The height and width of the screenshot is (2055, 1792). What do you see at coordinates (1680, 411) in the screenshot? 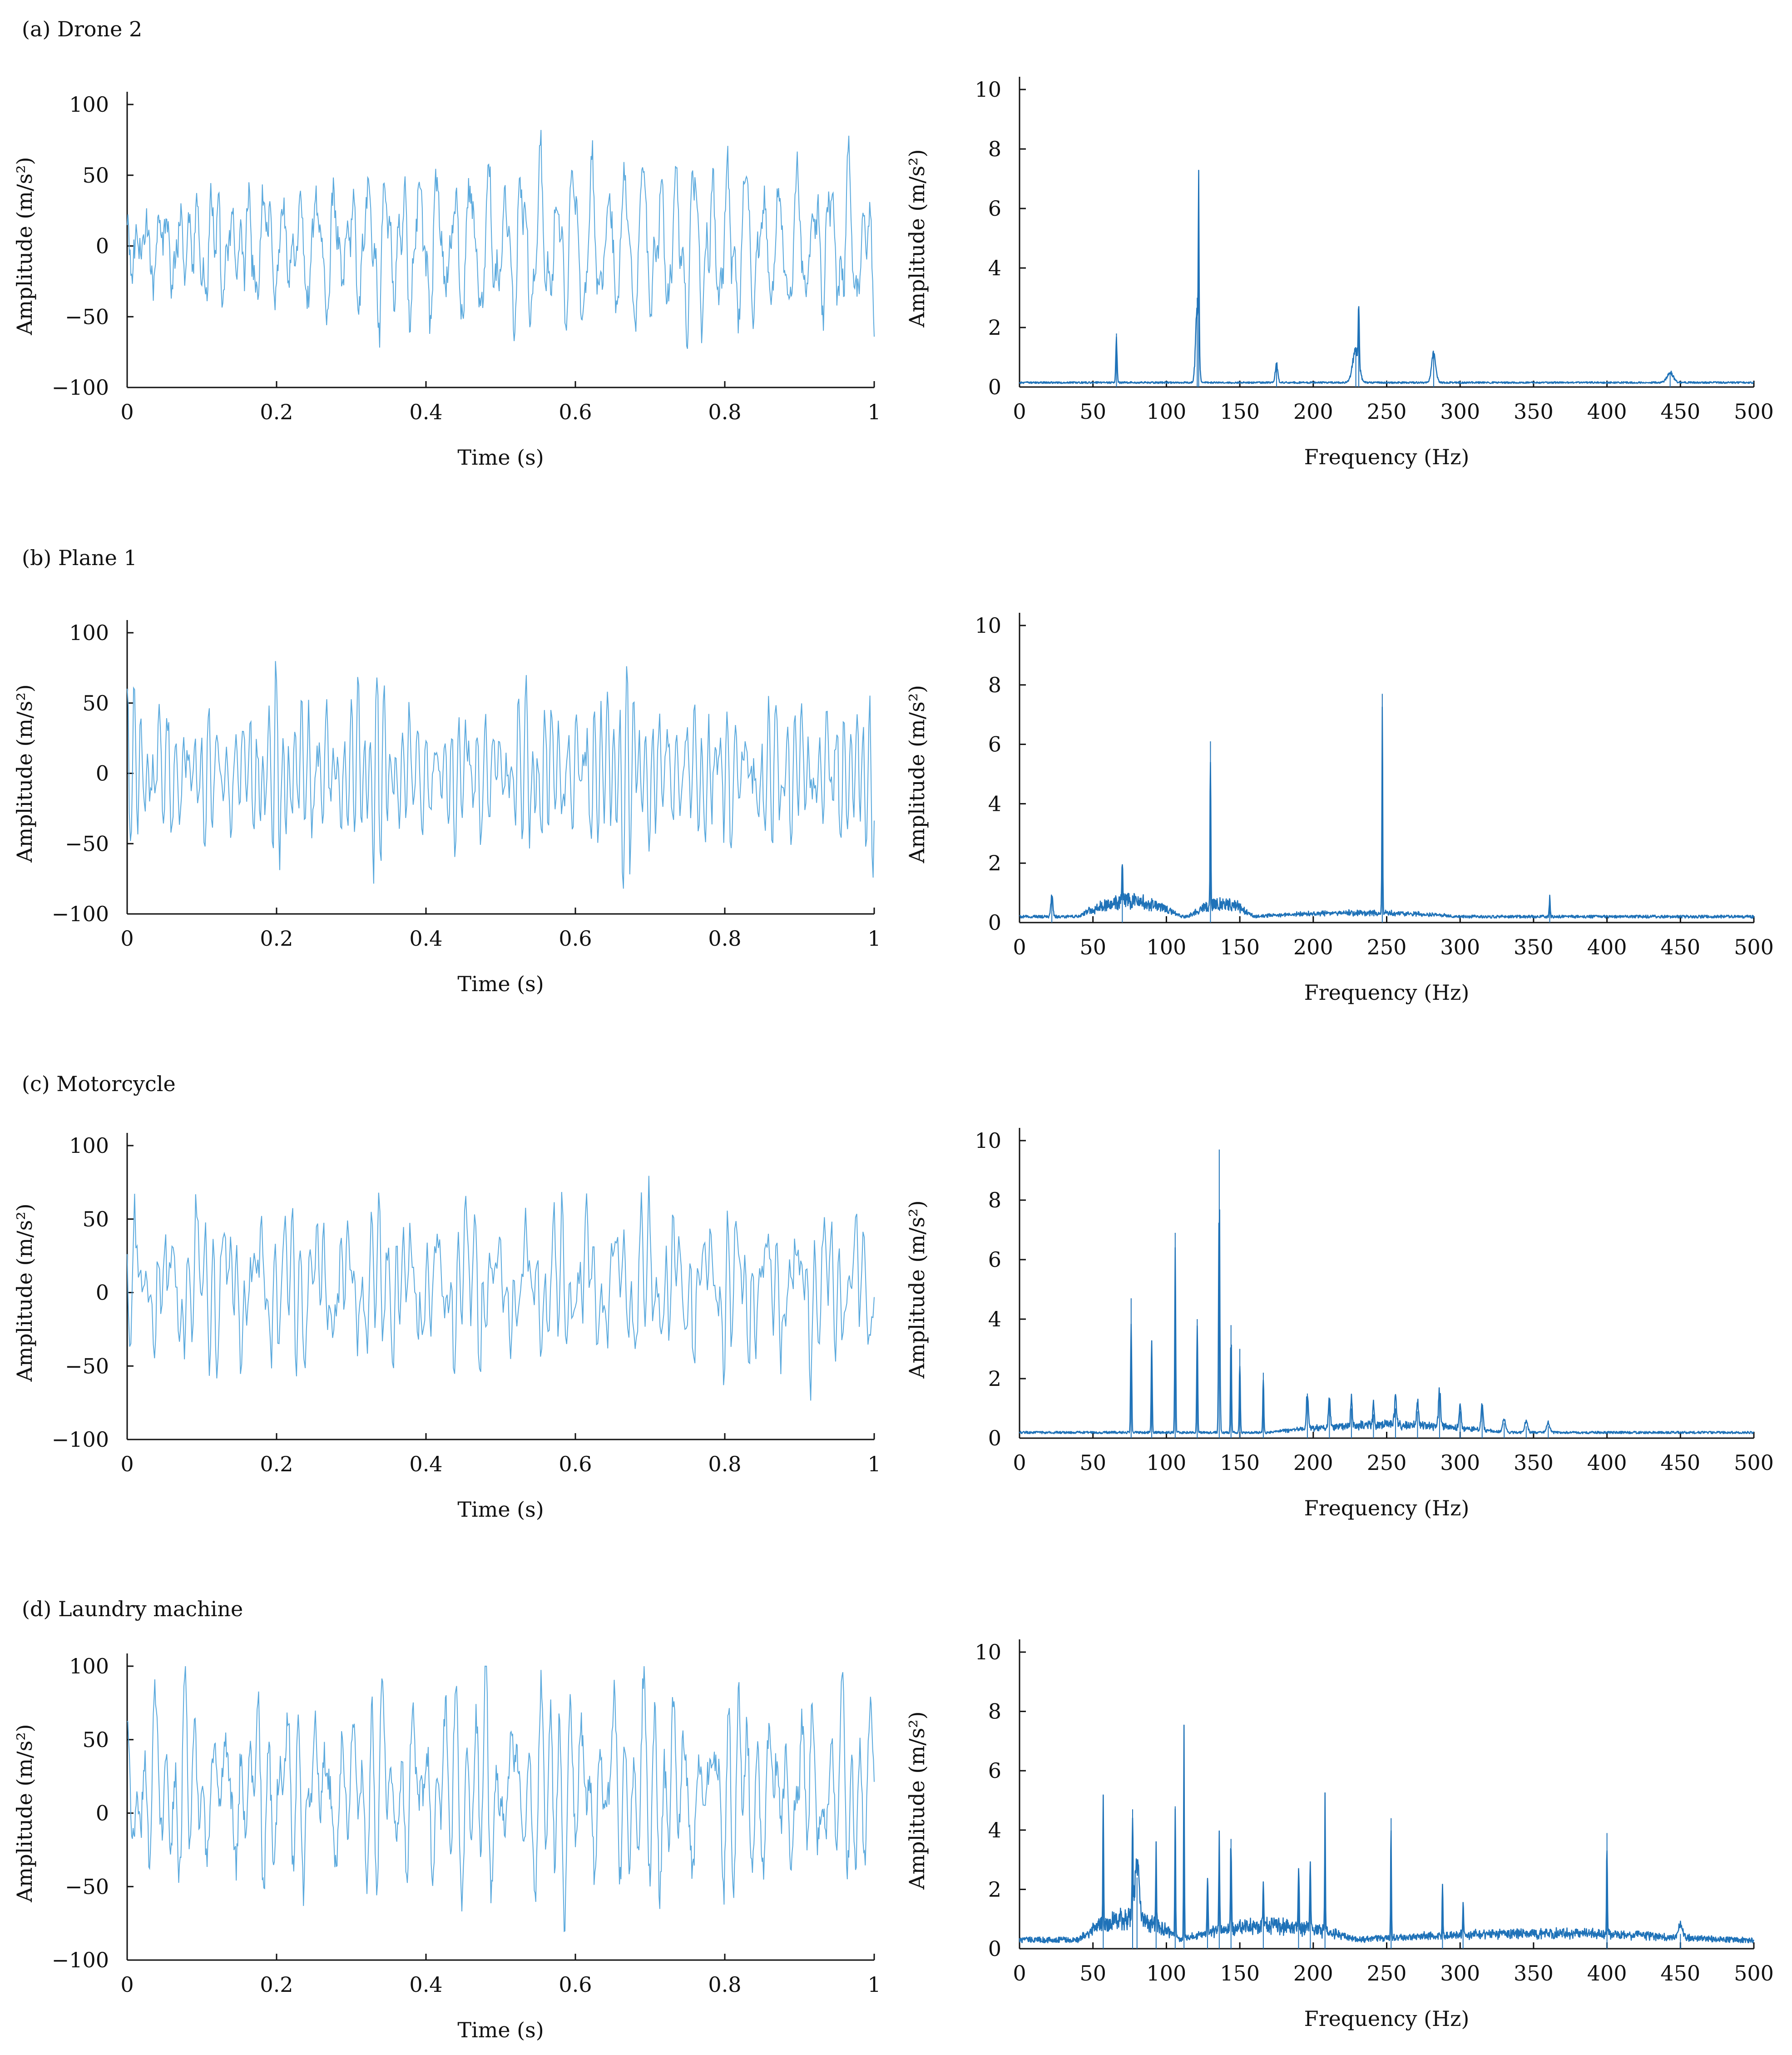
I see `panel-a-freq-x-tick-label: 450` at bounding box center [1680, 411].